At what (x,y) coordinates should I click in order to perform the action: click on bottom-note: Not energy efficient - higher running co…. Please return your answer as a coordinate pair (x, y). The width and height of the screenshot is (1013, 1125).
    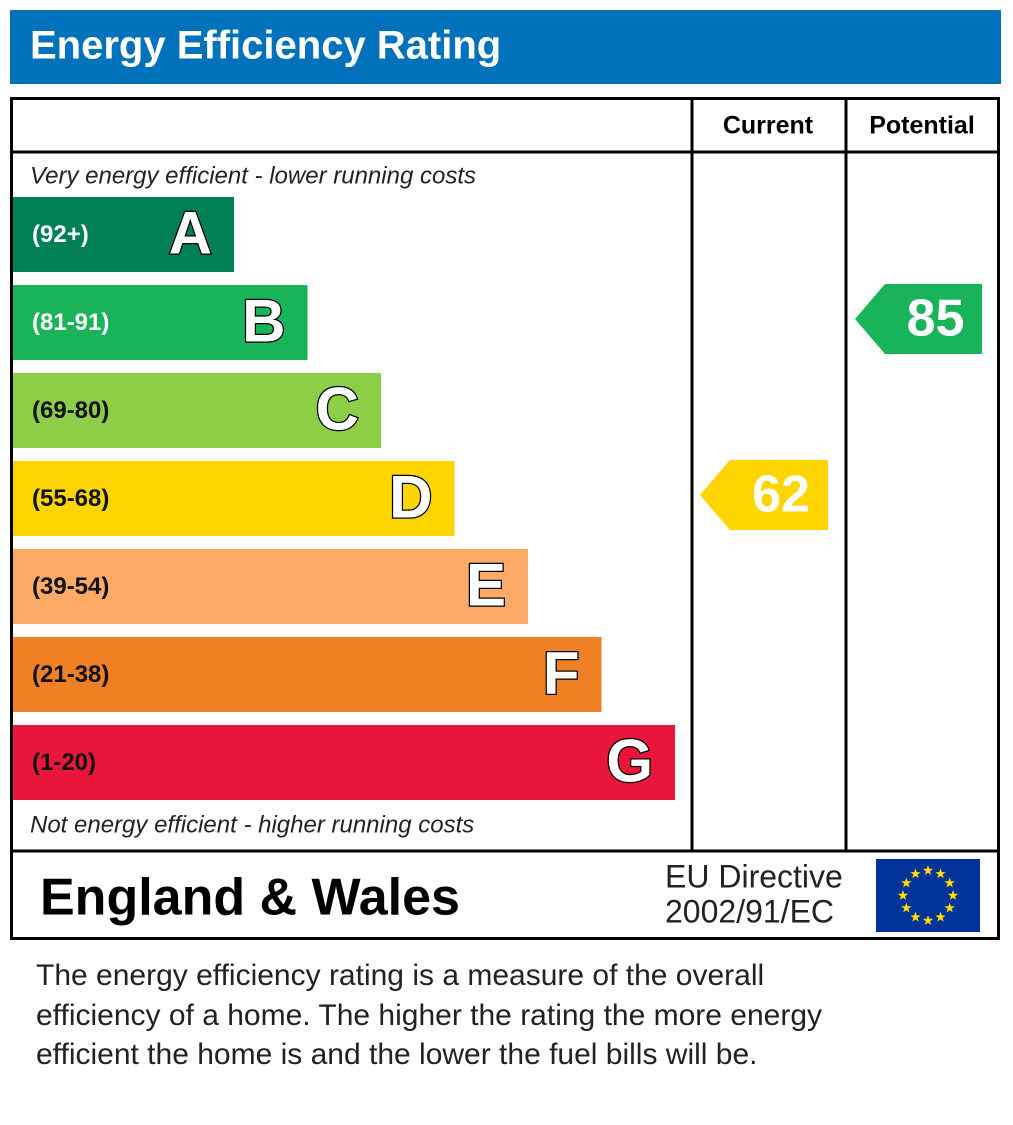
    Looking at the image, I should click on (252, 824).